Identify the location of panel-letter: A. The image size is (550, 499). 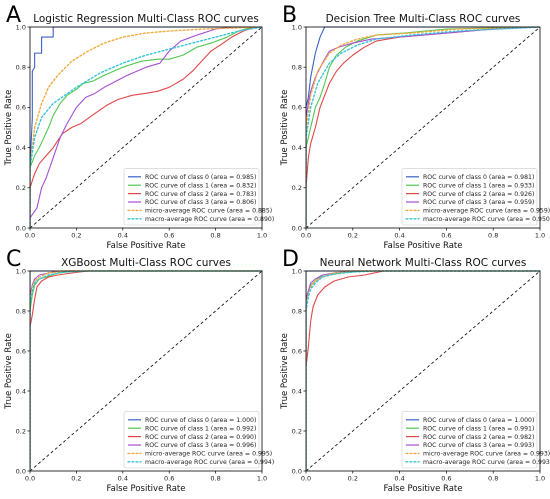
(13, 15).